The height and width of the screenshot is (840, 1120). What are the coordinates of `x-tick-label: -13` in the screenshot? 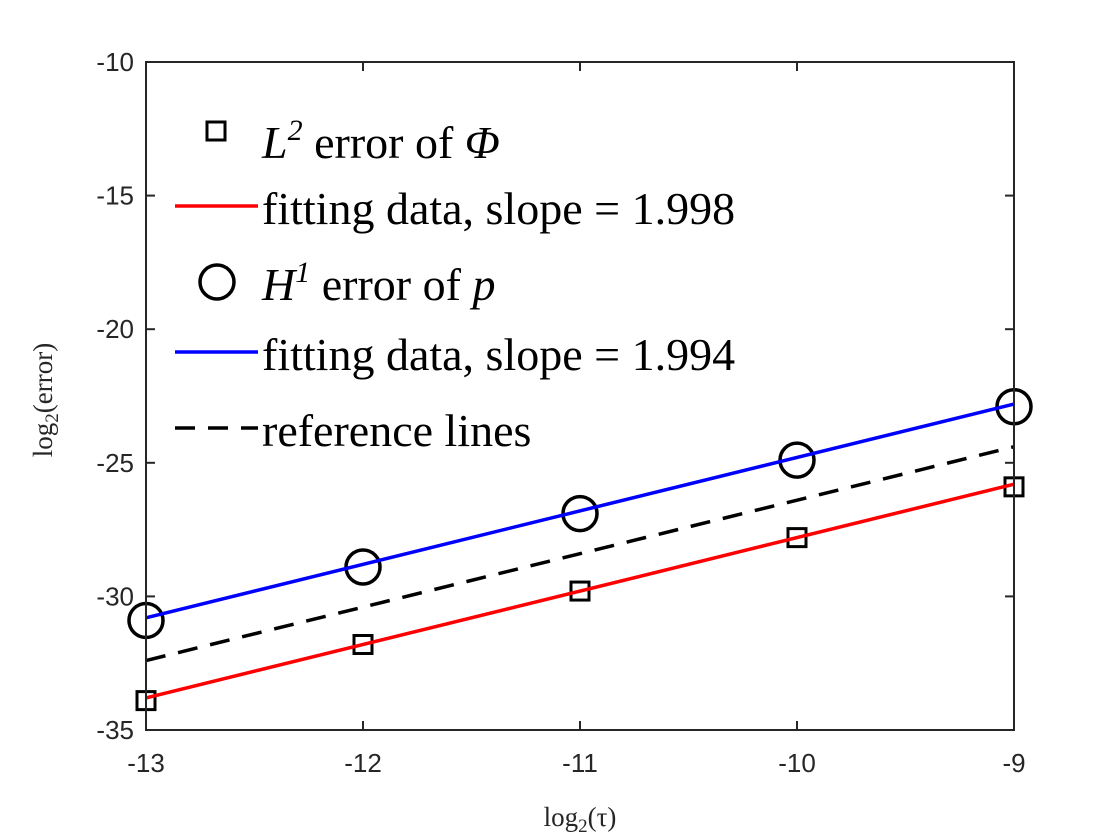 It's located at (146, 763).